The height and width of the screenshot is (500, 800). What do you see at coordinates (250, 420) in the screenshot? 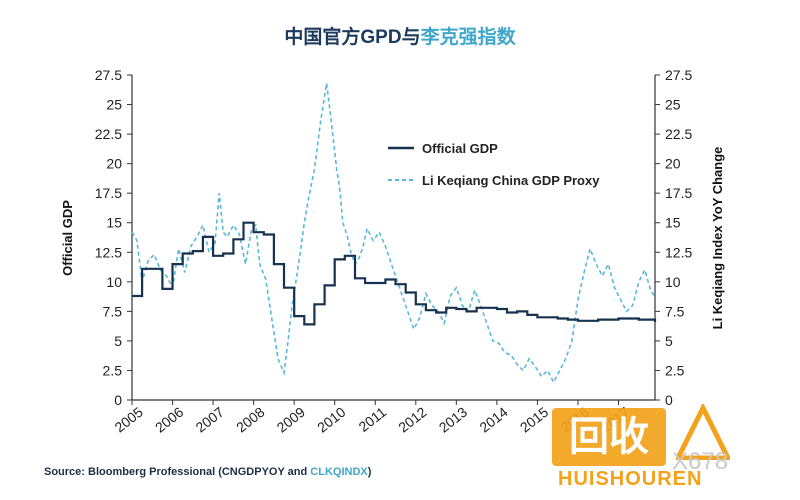
I see `x-tick-label: 2008` at bounding box center [250, 420].